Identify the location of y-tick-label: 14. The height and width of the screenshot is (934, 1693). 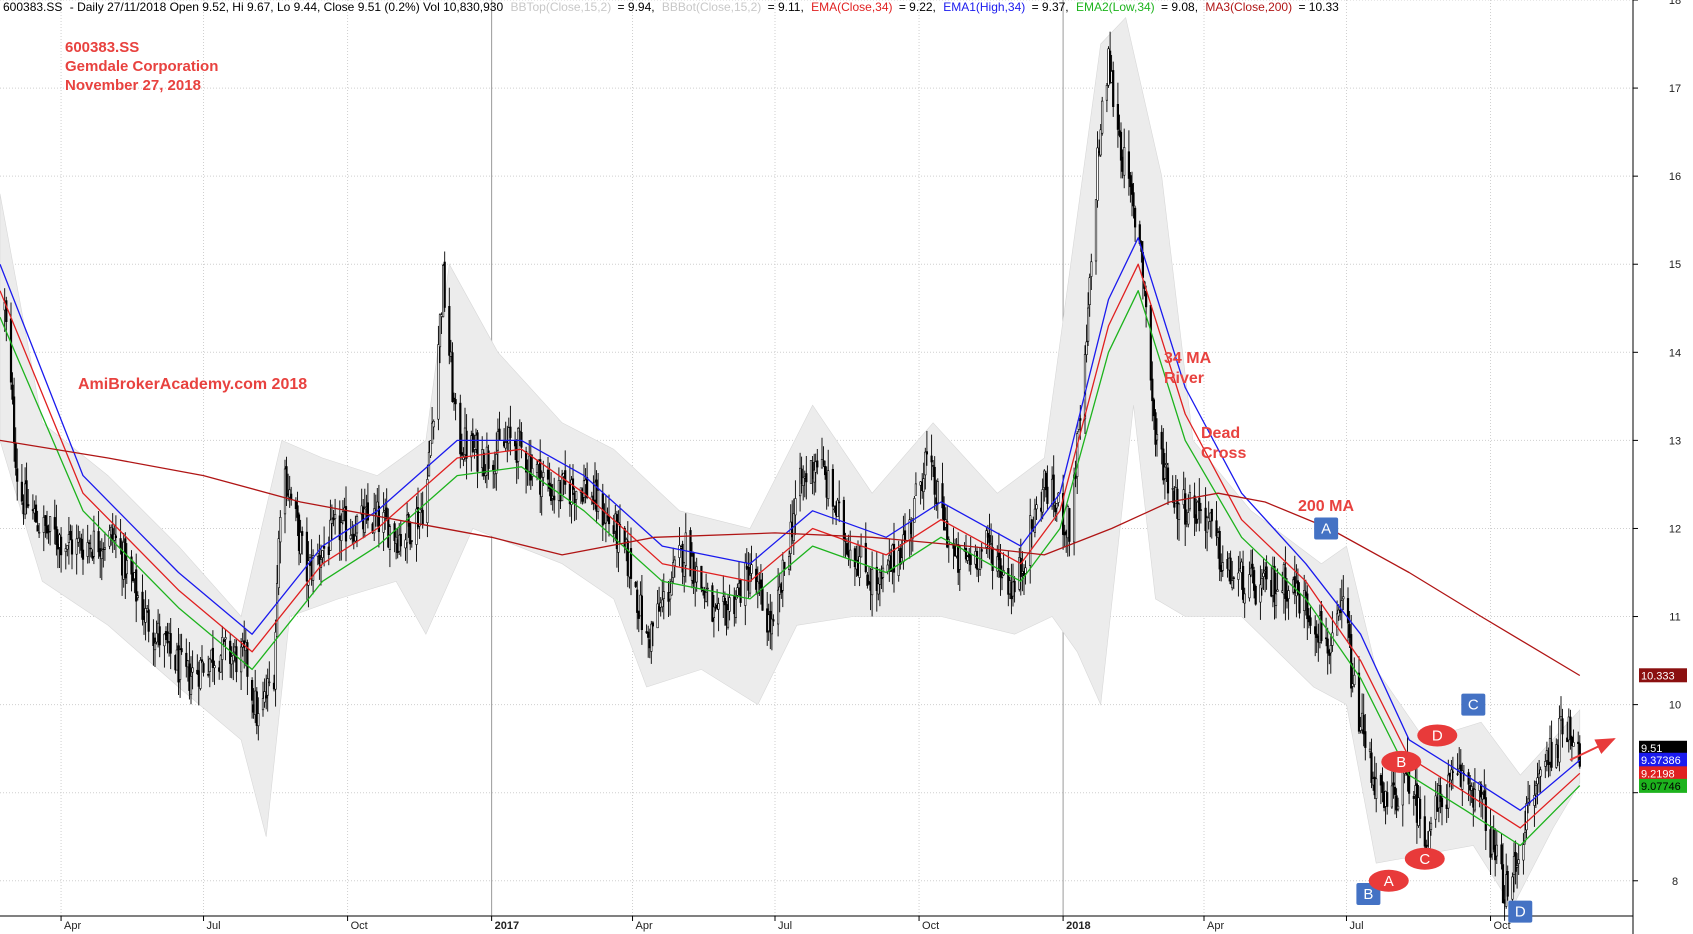
(1675, 353).